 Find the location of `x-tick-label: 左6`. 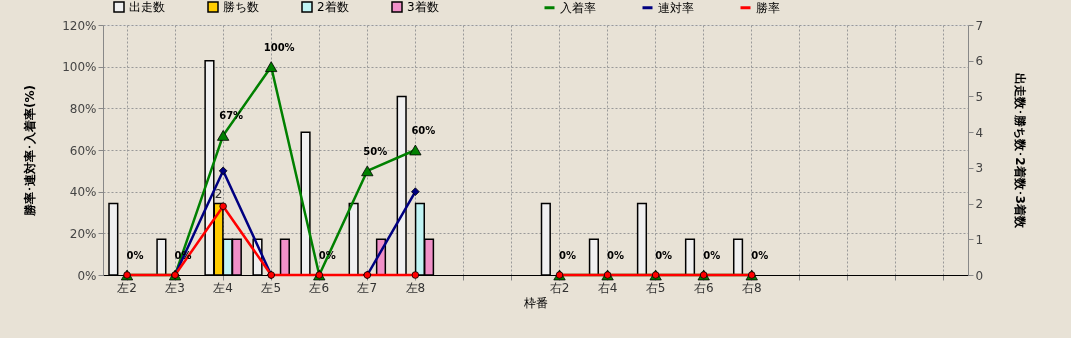

x-tick-label: 左6 is located at coordinates (319, 287).